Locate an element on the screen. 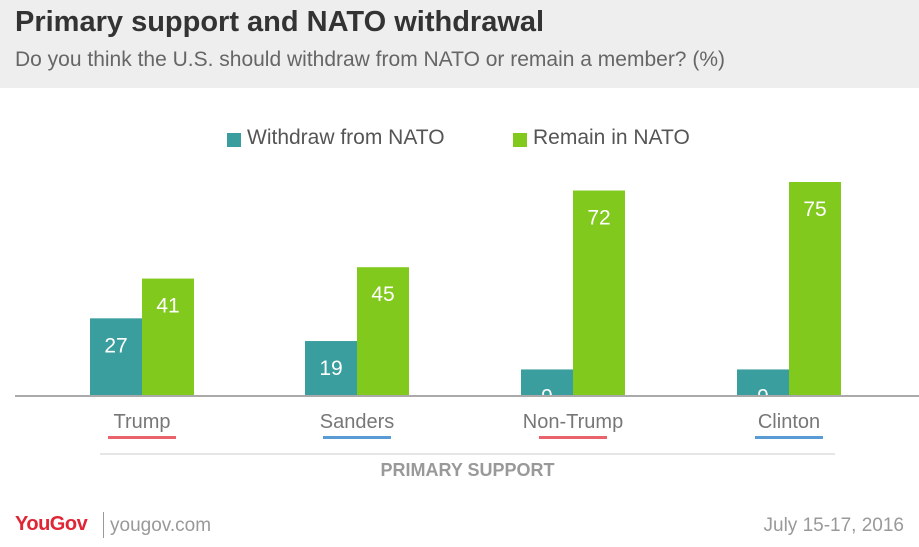  chart-title: Primary support and NATO withdrawal is located at coordinates (280, 22).